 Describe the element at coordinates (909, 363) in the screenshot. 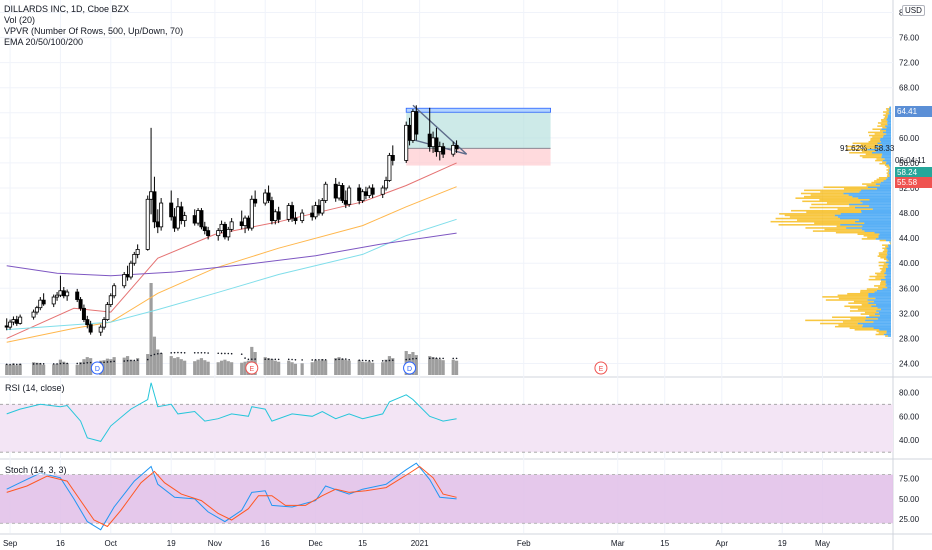

I see `price-tick-label: 24.00` at that location.